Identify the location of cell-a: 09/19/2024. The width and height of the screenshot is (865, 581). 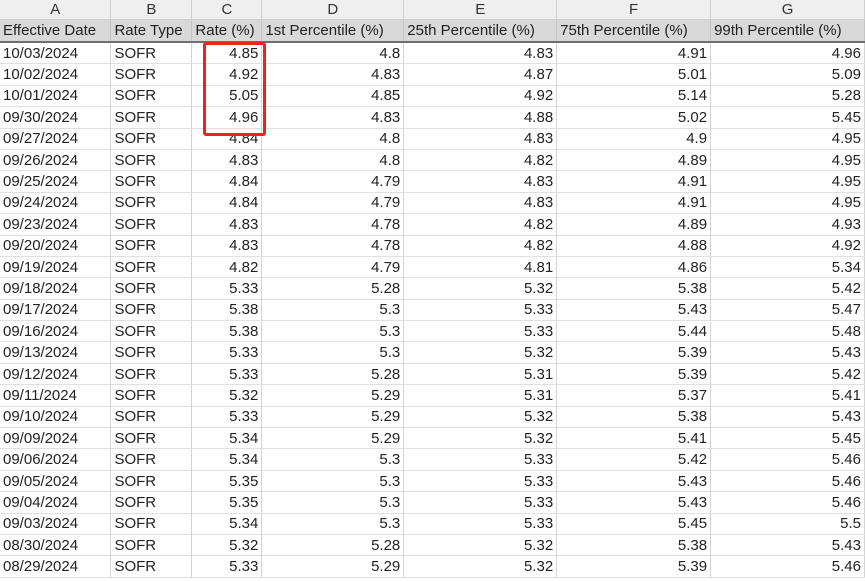
(56, 267).